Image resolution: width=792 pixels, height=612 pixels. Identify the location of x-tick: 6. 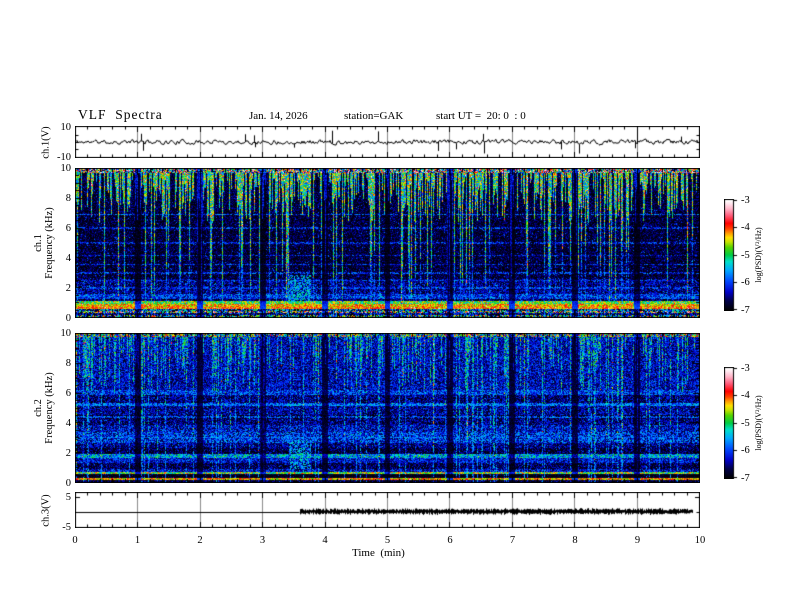
(450, 540).